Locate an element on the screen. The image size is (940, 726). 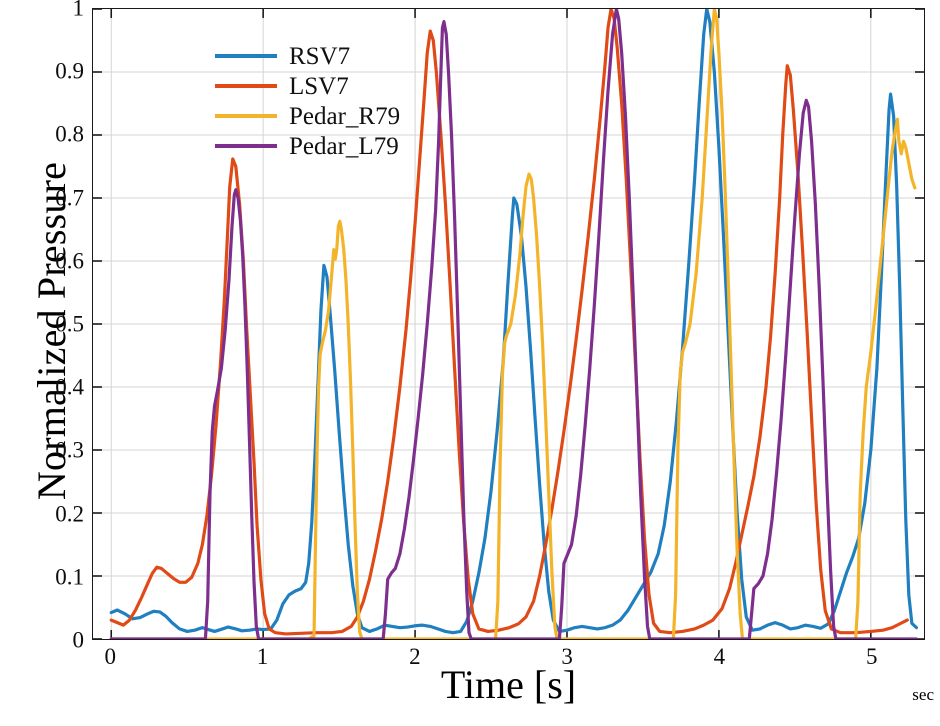
chart-legend: RSV7 LSV7 Pedar_R79 Pedar_L79 is located at coordinates (310, 102).